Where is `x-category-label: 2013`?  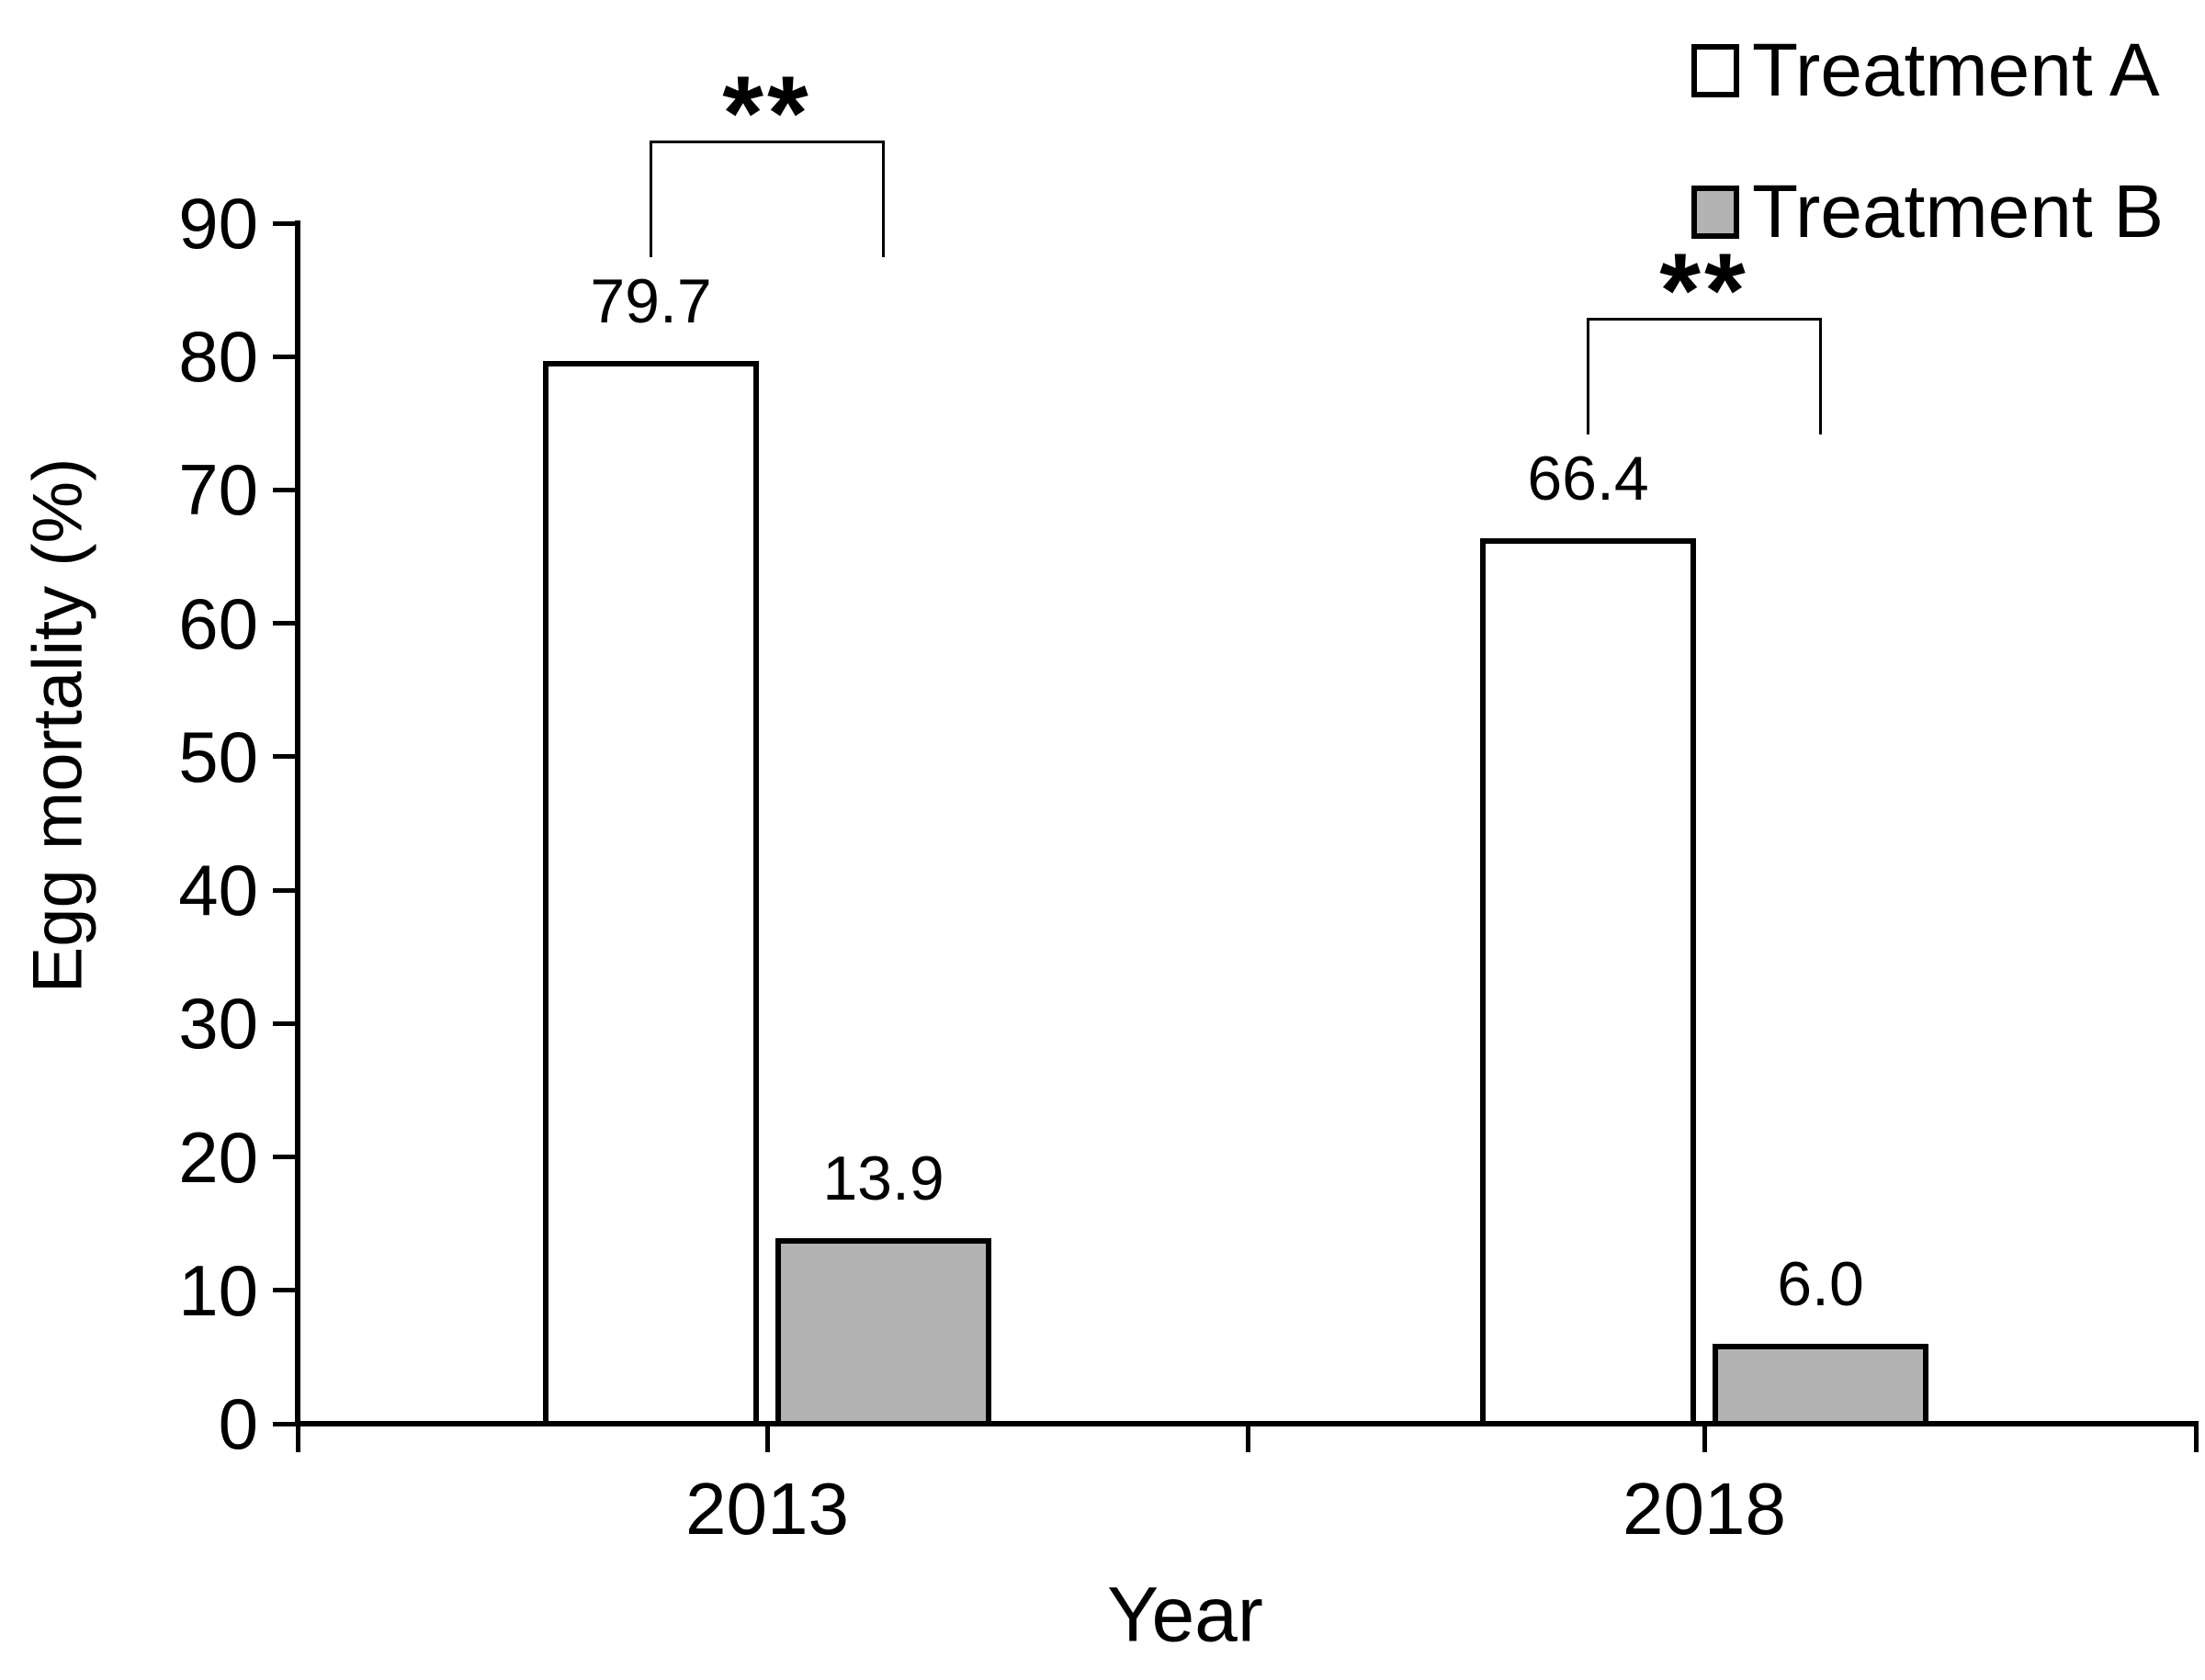 x-category-label: 2013 is located at coordinates (767, 1509).